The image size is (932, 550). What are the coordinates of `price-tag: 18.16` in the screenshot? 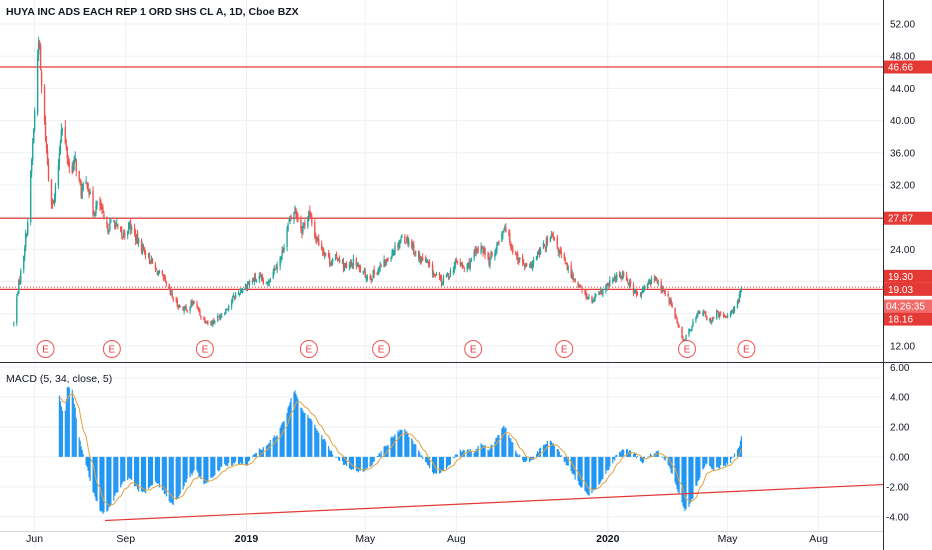 It's located at (908, 319).